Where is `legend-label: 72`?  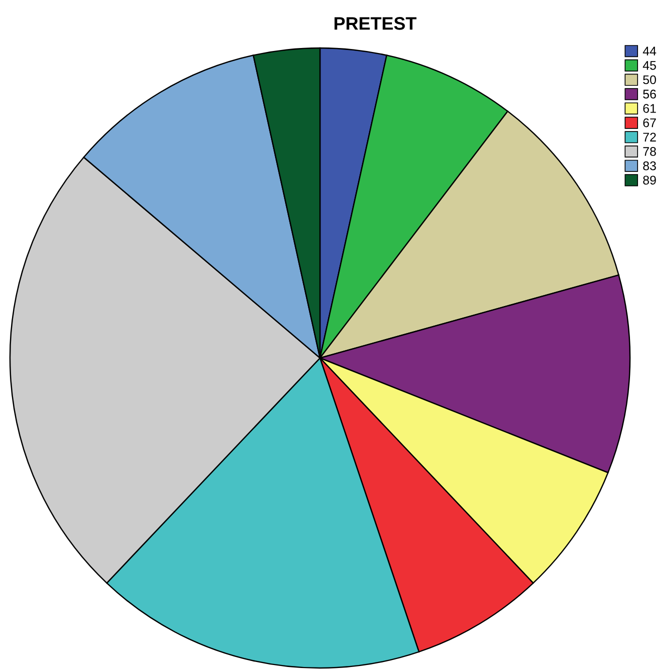
legend-label: 72 is located at coordinates (649, 137).